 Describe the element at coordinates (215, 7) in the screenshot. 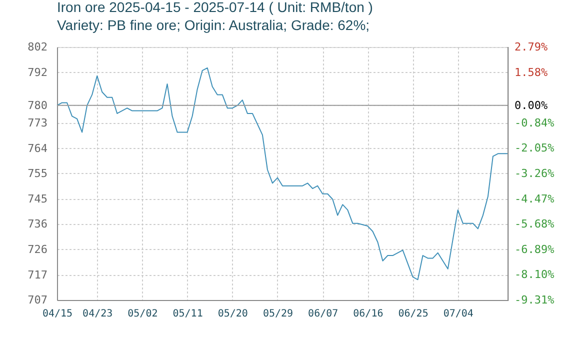

I see `chart-title: Iron ore 2025-04-15 - 2025-07-14 ( Unit: RMB/ton )` at that location.